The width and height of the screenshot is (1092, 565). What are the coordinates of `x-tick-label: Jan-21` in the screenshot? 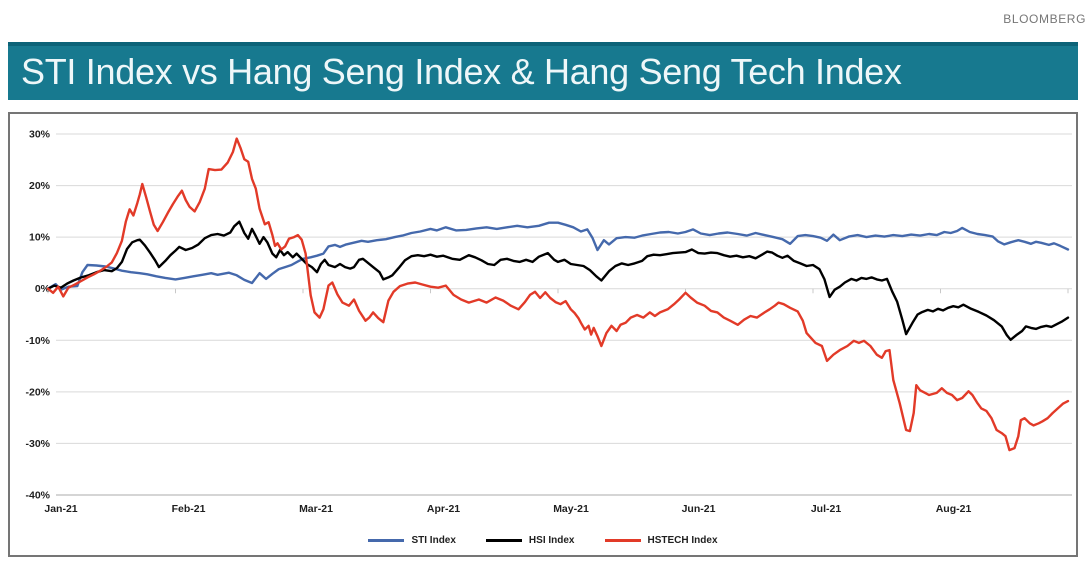 It's located at (60, 509).